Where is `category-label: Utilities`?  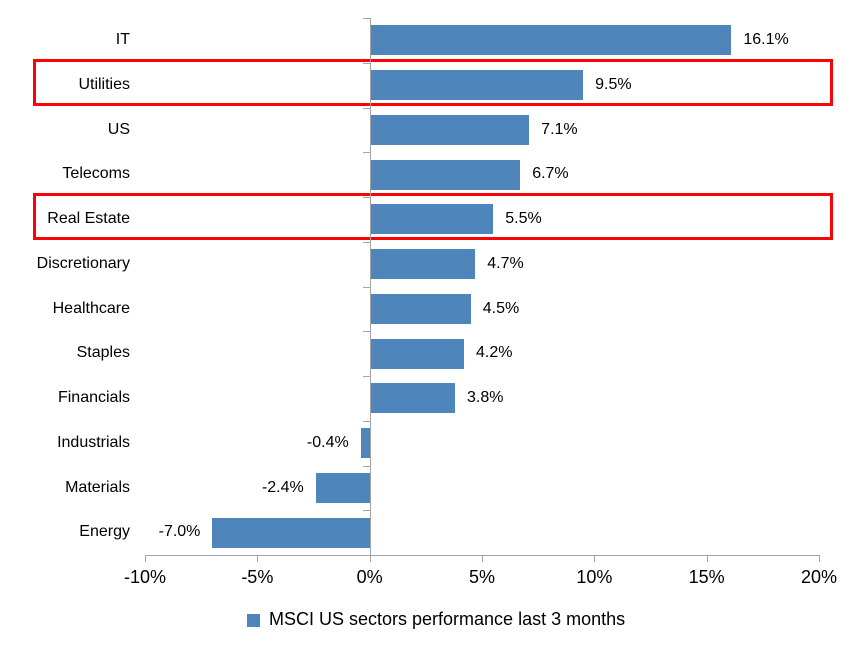
category-label: Utilities is located at coordinates (104, 84).